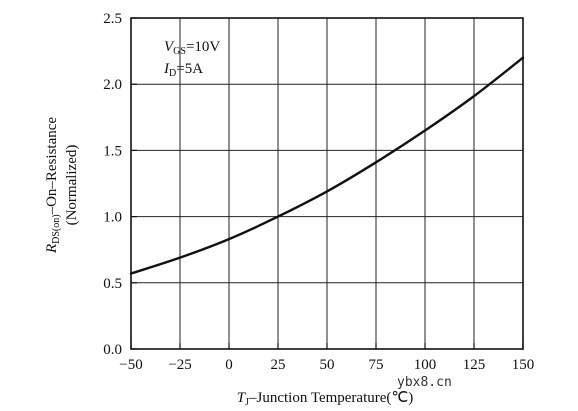  What do you see at coordinates (523, 365) in the screenshot?
I see `x-tick-label: 150` at bounding box center [523, 365].